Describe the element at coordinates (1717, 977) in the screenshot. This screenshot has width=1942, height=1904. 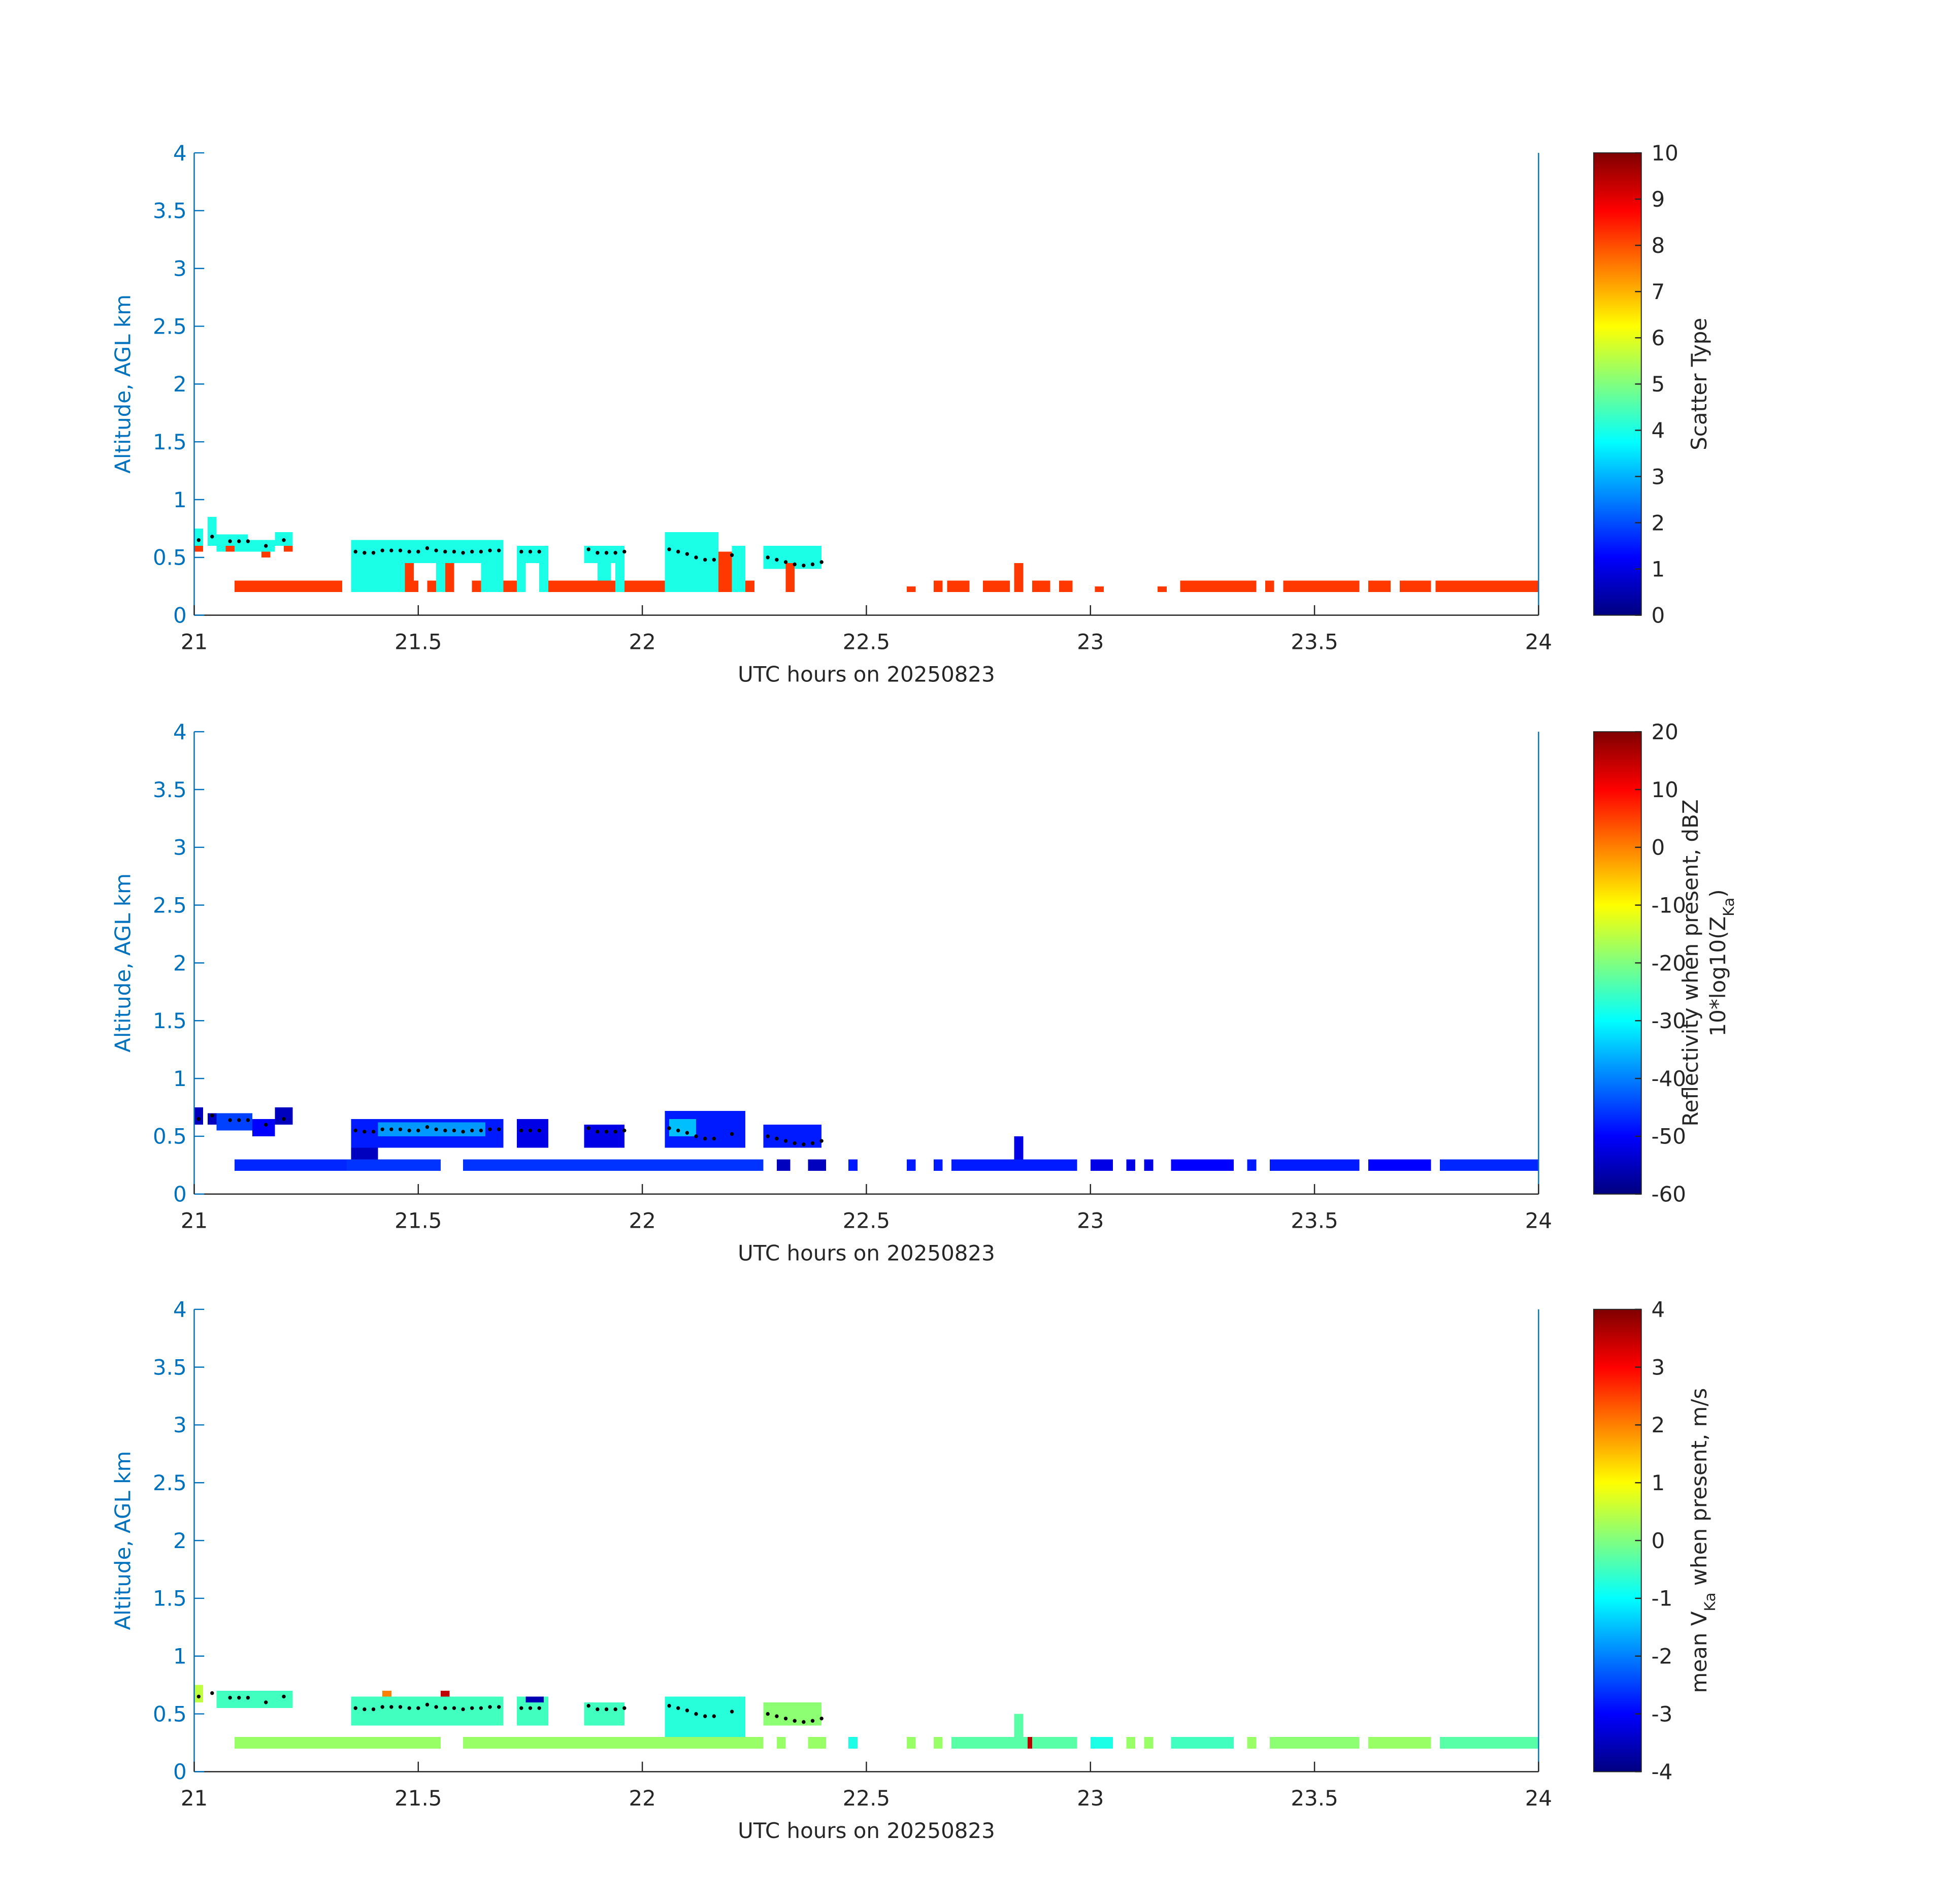
I see `label-part: 10*log10(Z` at that location.